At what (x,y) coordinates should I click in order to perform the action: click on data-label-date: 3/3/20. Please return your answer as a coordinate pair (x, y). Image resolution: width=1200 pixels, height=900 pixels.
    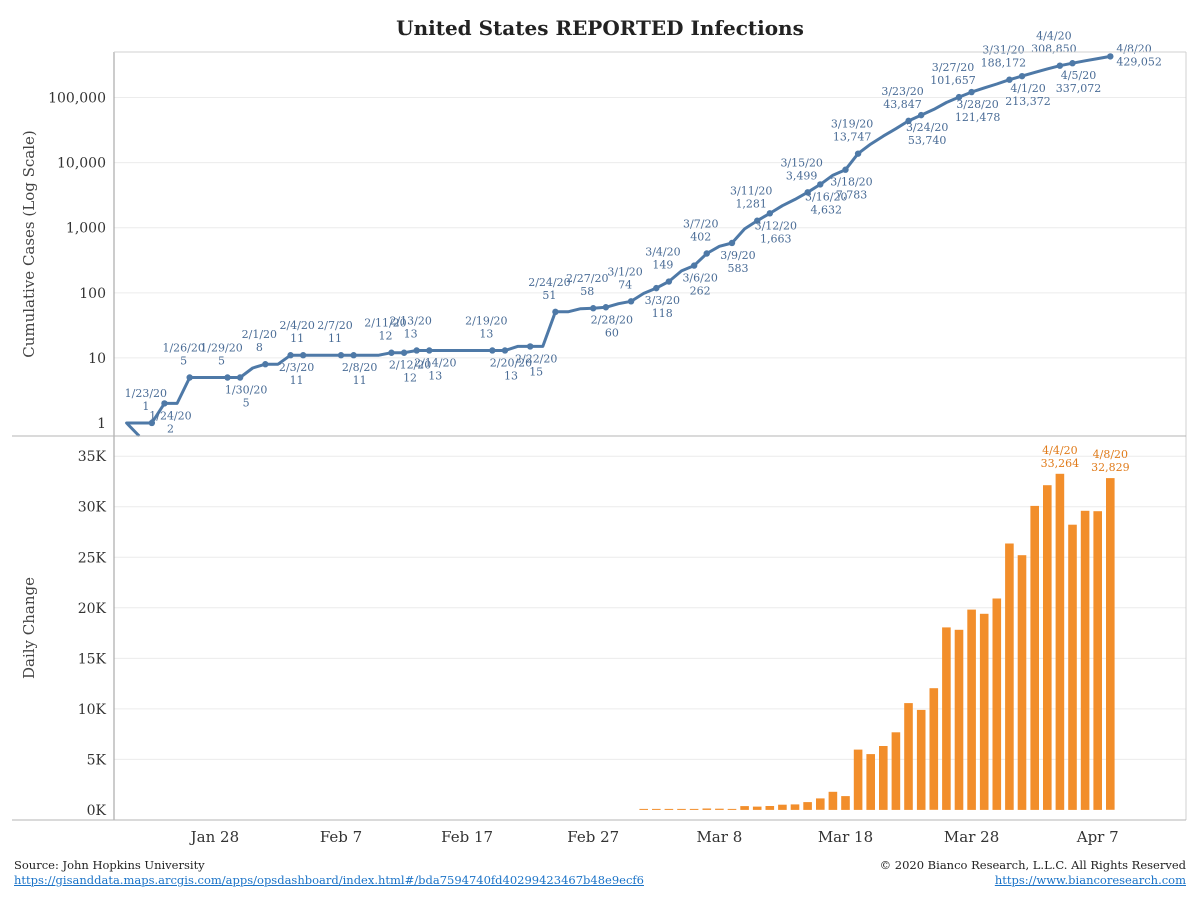
    Looking at the image, I should click on (662, 300).